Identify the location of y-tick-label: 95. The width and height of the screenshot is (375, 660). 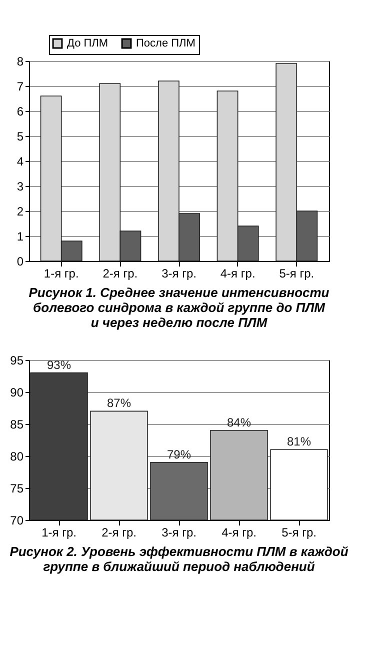
(17, 361).